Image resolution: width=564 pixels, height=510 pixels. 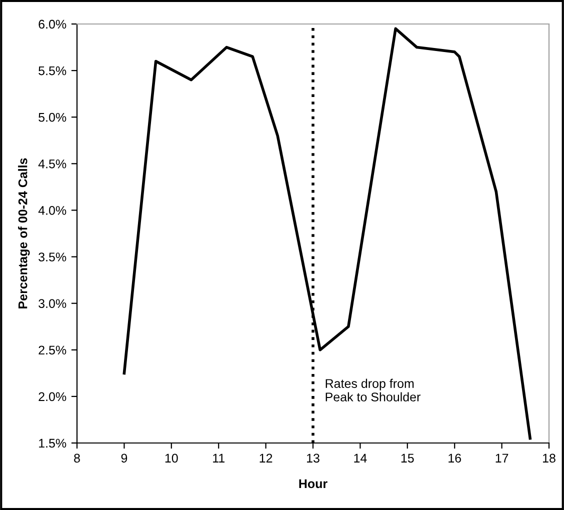 I want to click on y-tick-label: 5.0%, so click(x=52, y=117).